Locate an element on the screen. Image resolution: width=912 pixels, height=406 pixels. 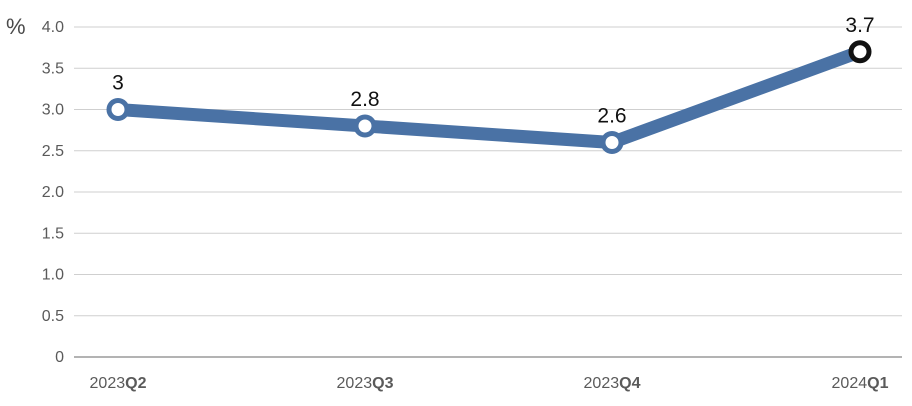
x-tick-quarter: Q3 is located at coordinates (382, 383).